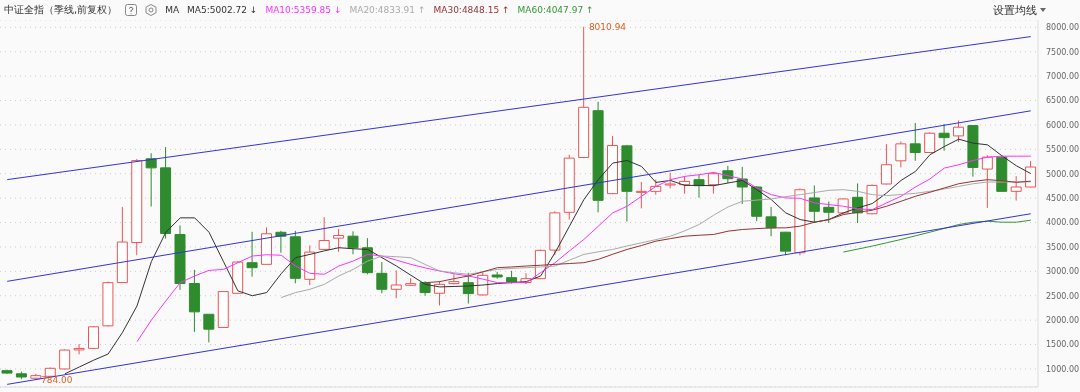  Describe the element at coordinates (303, 10) in the screenshot. I see `text: MA10:5359.85 ↓` at that location.